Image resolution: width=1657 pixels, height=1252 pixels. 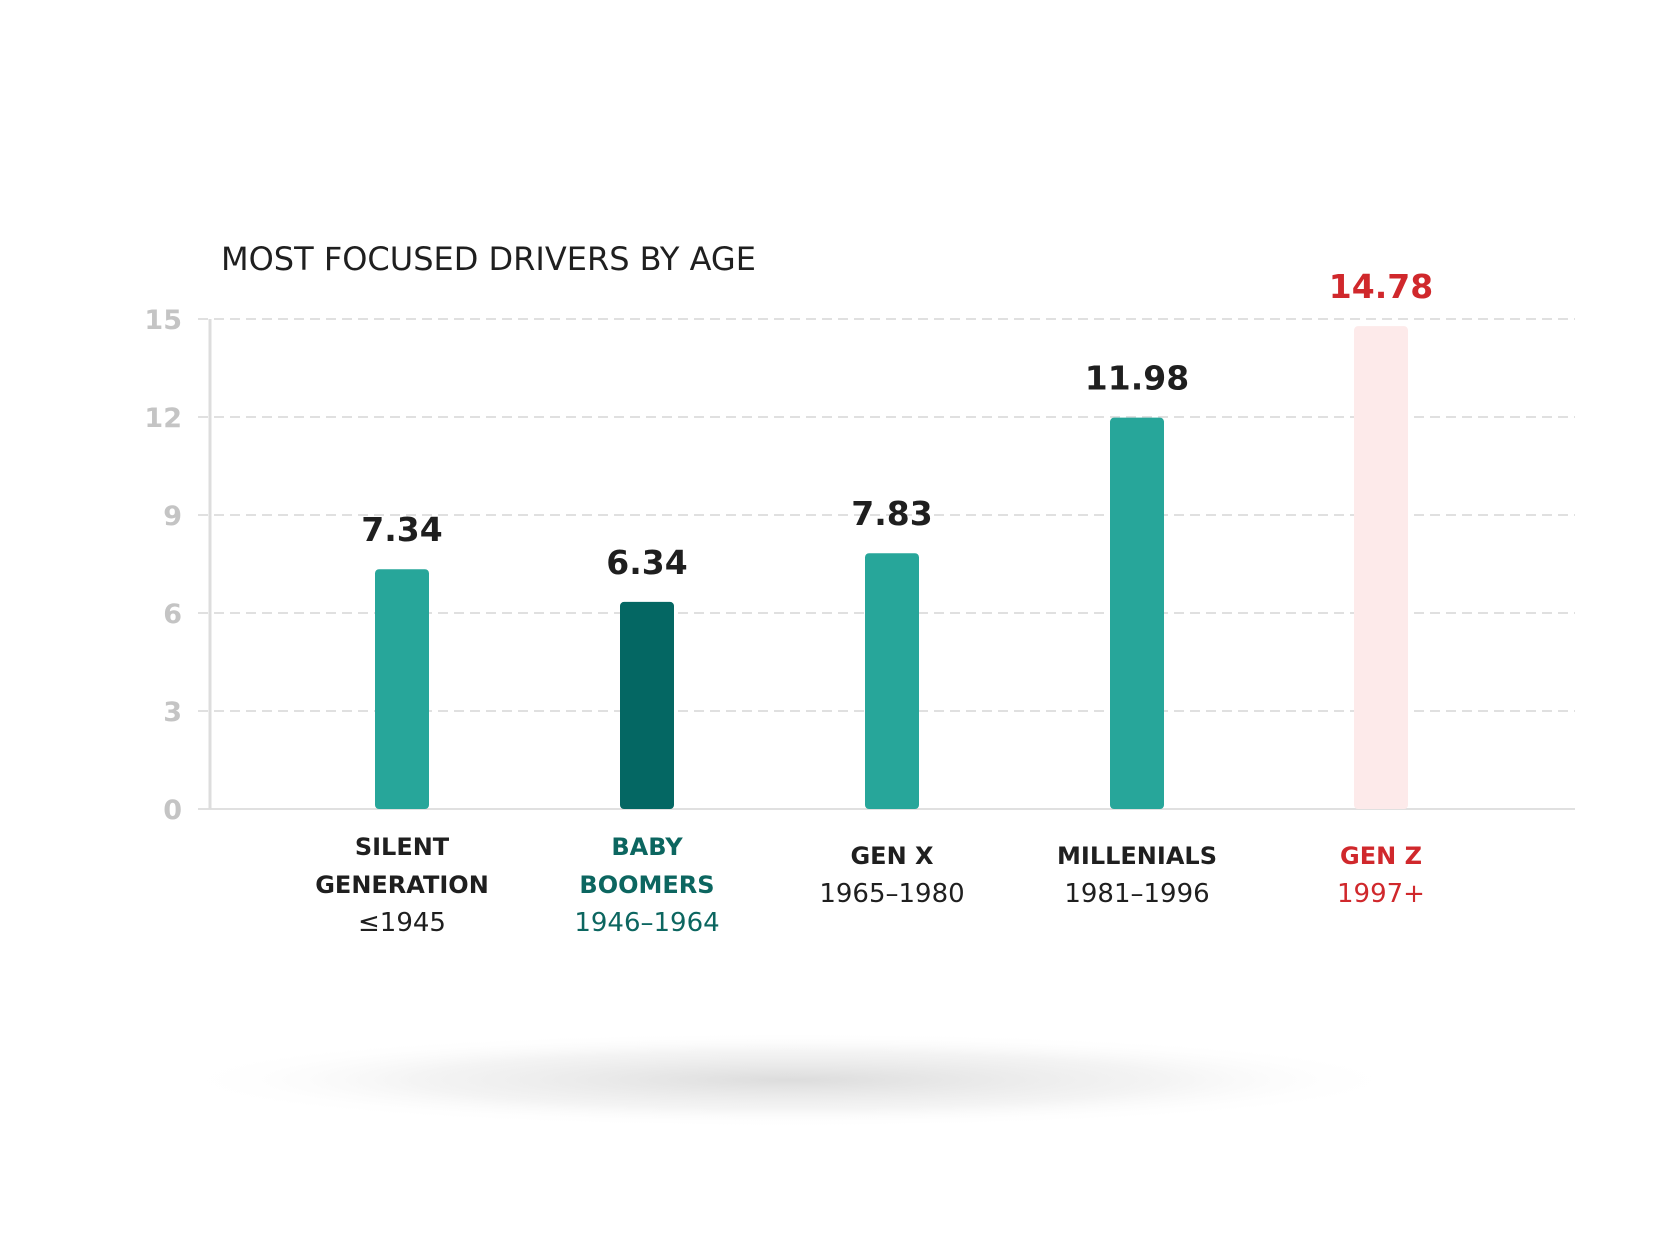 I want to click on category-years: ≤1945, so click(x=402, y=923).